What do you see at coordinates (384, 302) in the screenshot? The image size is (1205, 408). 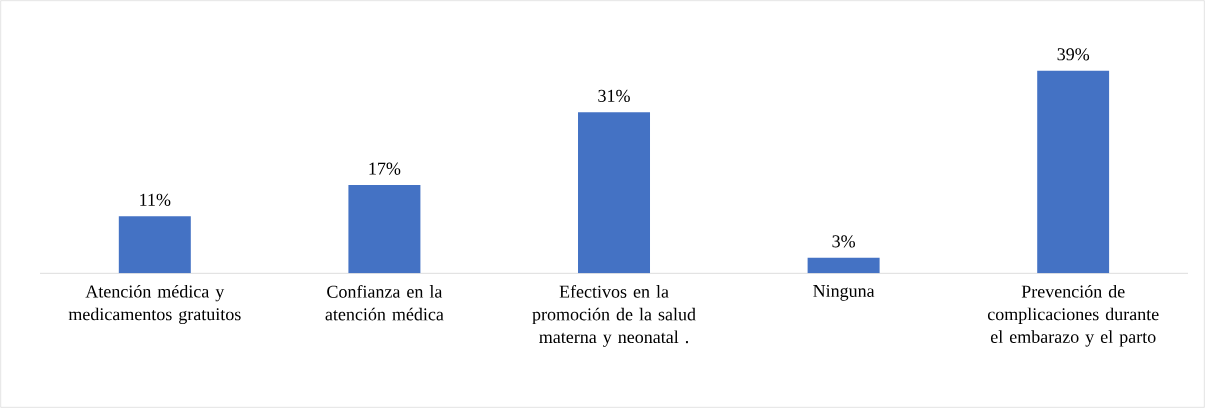 I see `x-tick-label: Confianza en la atención médica` at bounding box center [384, 302].